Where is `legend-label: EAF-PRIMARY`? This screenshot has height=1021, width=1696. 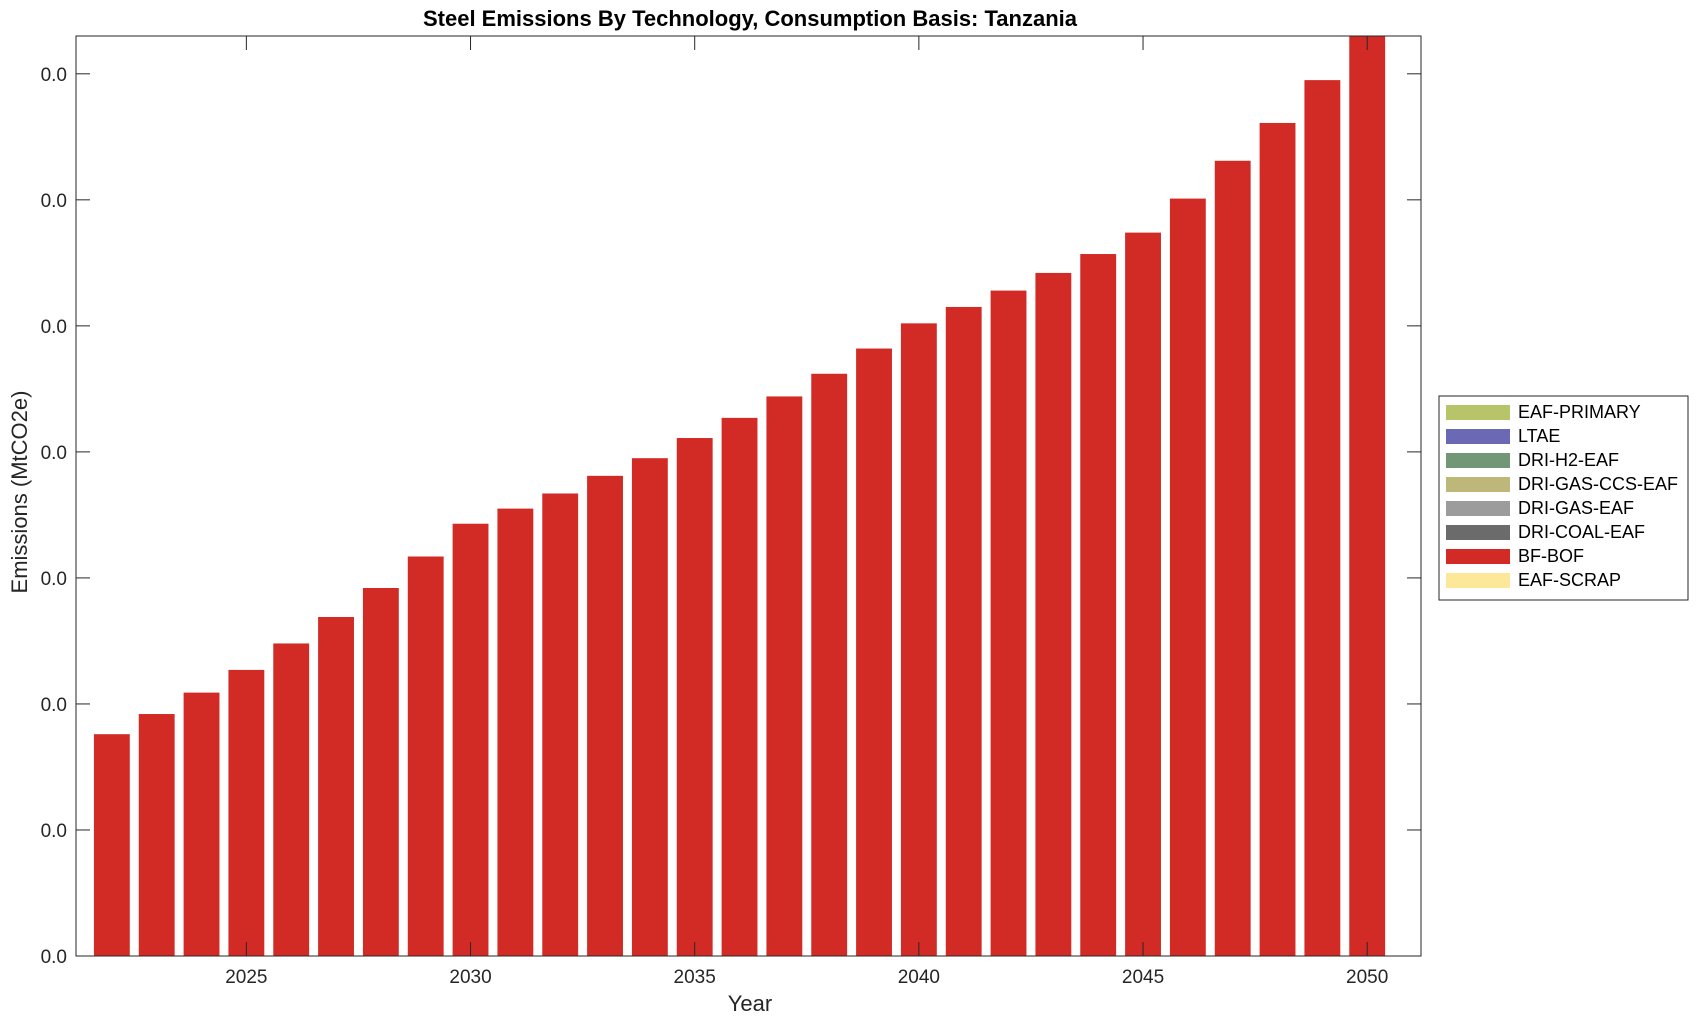 legend-label: EAF-PRIMARY is located at coordinates (1579, 412).